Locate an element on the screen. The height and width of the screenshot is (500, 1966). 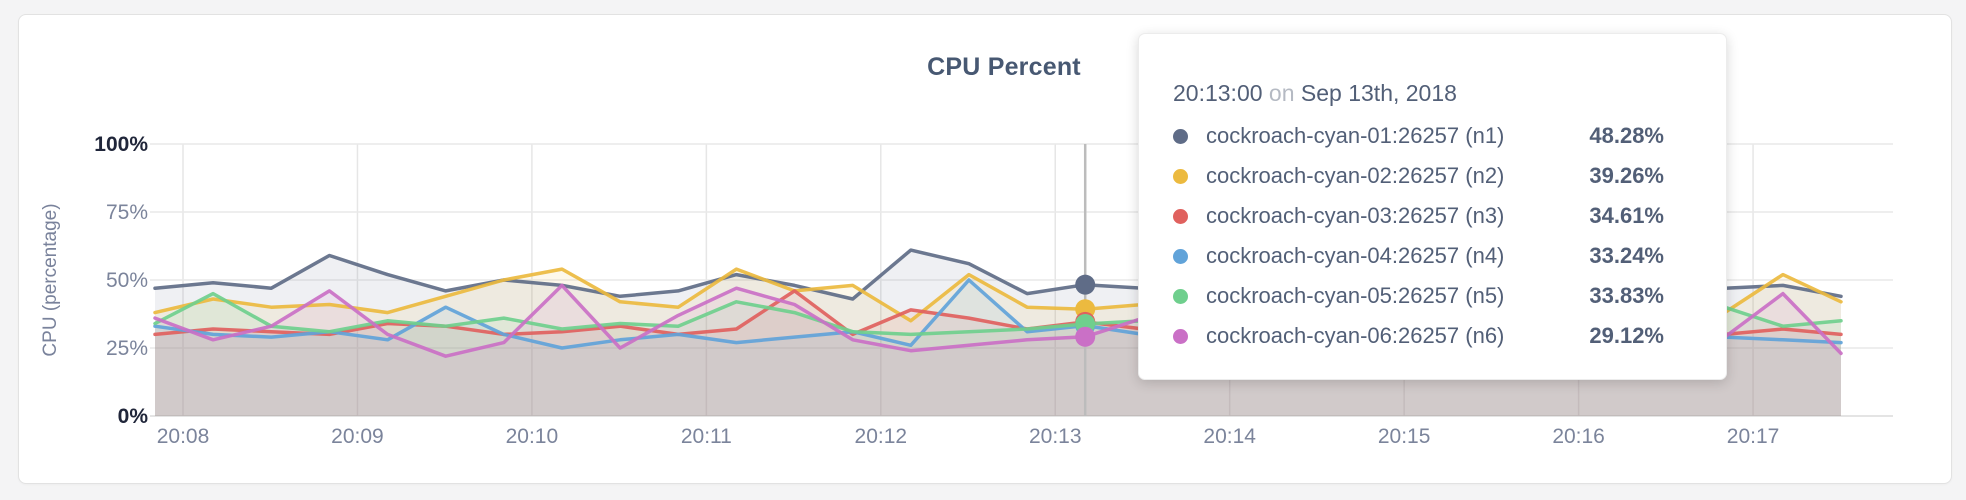
tooltip-row-label: cockroach-cyan-02:26257 (n2) is located at coordinates (1355, 175).